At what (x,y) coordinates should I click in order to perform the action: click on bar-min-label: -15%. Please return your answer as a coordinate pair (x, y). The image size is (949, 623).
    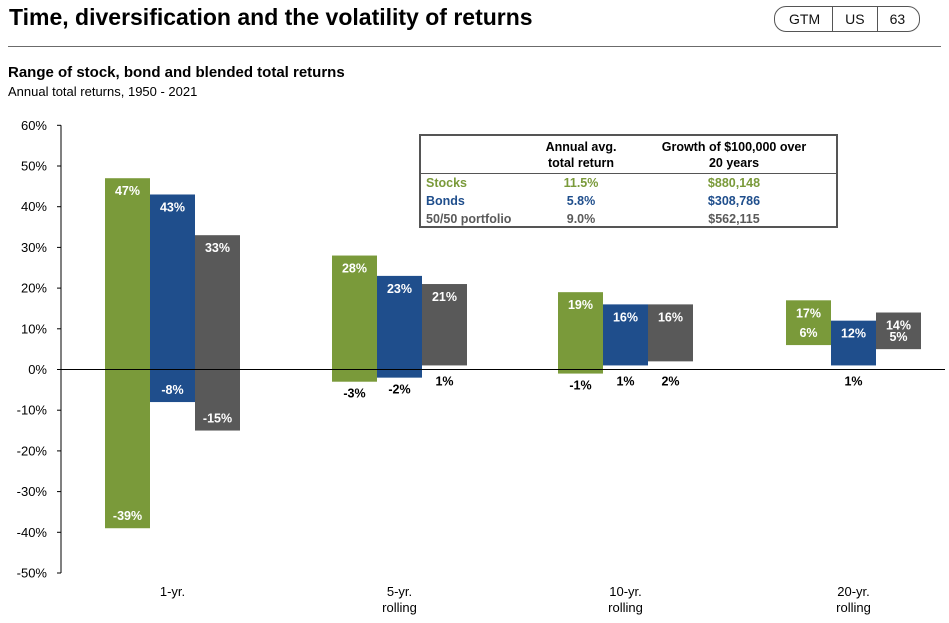
    Looking at the image, I should click on (217, 419).